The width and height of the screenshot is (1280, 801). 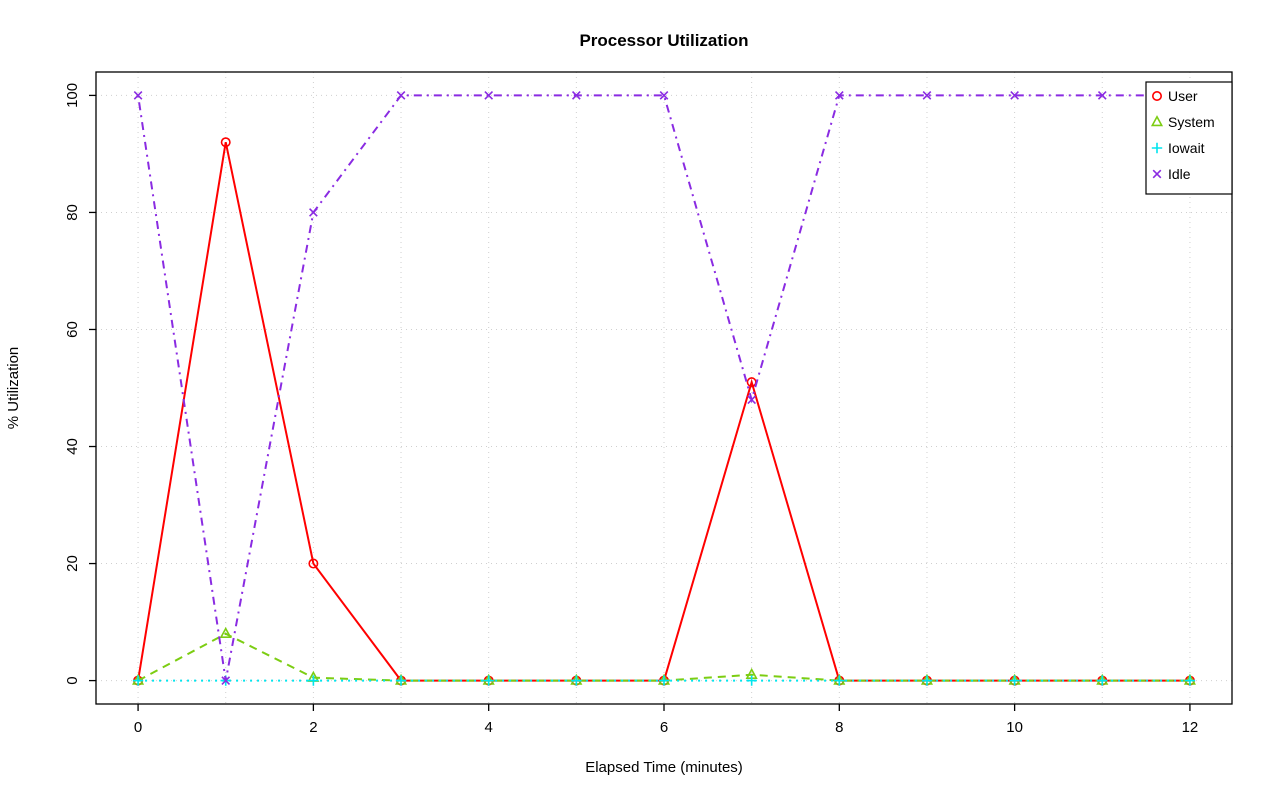 What do you see at coordinates (80, 384) in the screenshot?
I see `y-axis: 0 20 40 60 80 100` at bounding box center [80, 384].